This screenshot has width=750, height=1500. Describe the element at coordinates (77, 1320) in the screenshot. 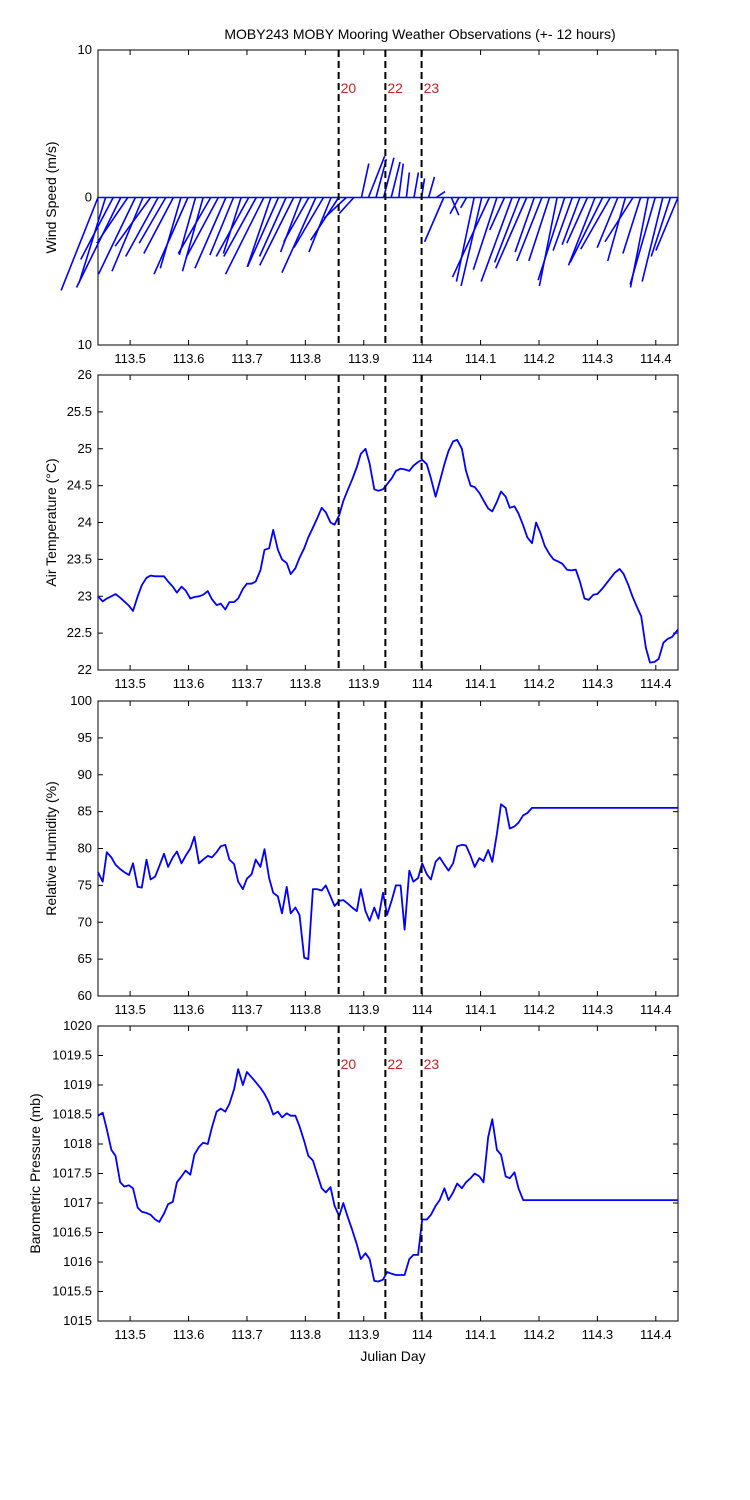

I see `y-tick-label: 1015` at that location.